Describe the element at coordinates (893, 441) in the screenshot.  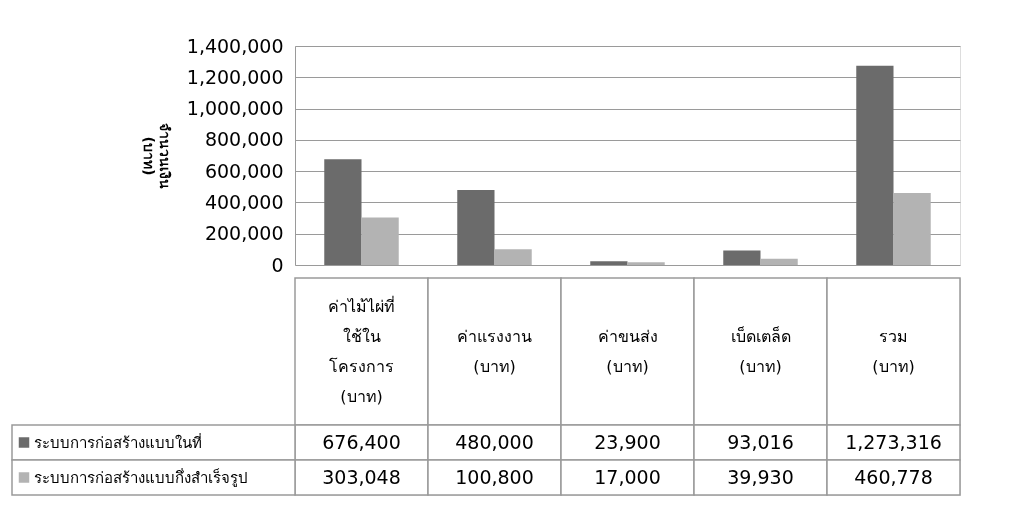
I see `data-label: 1,273,316` at that location.